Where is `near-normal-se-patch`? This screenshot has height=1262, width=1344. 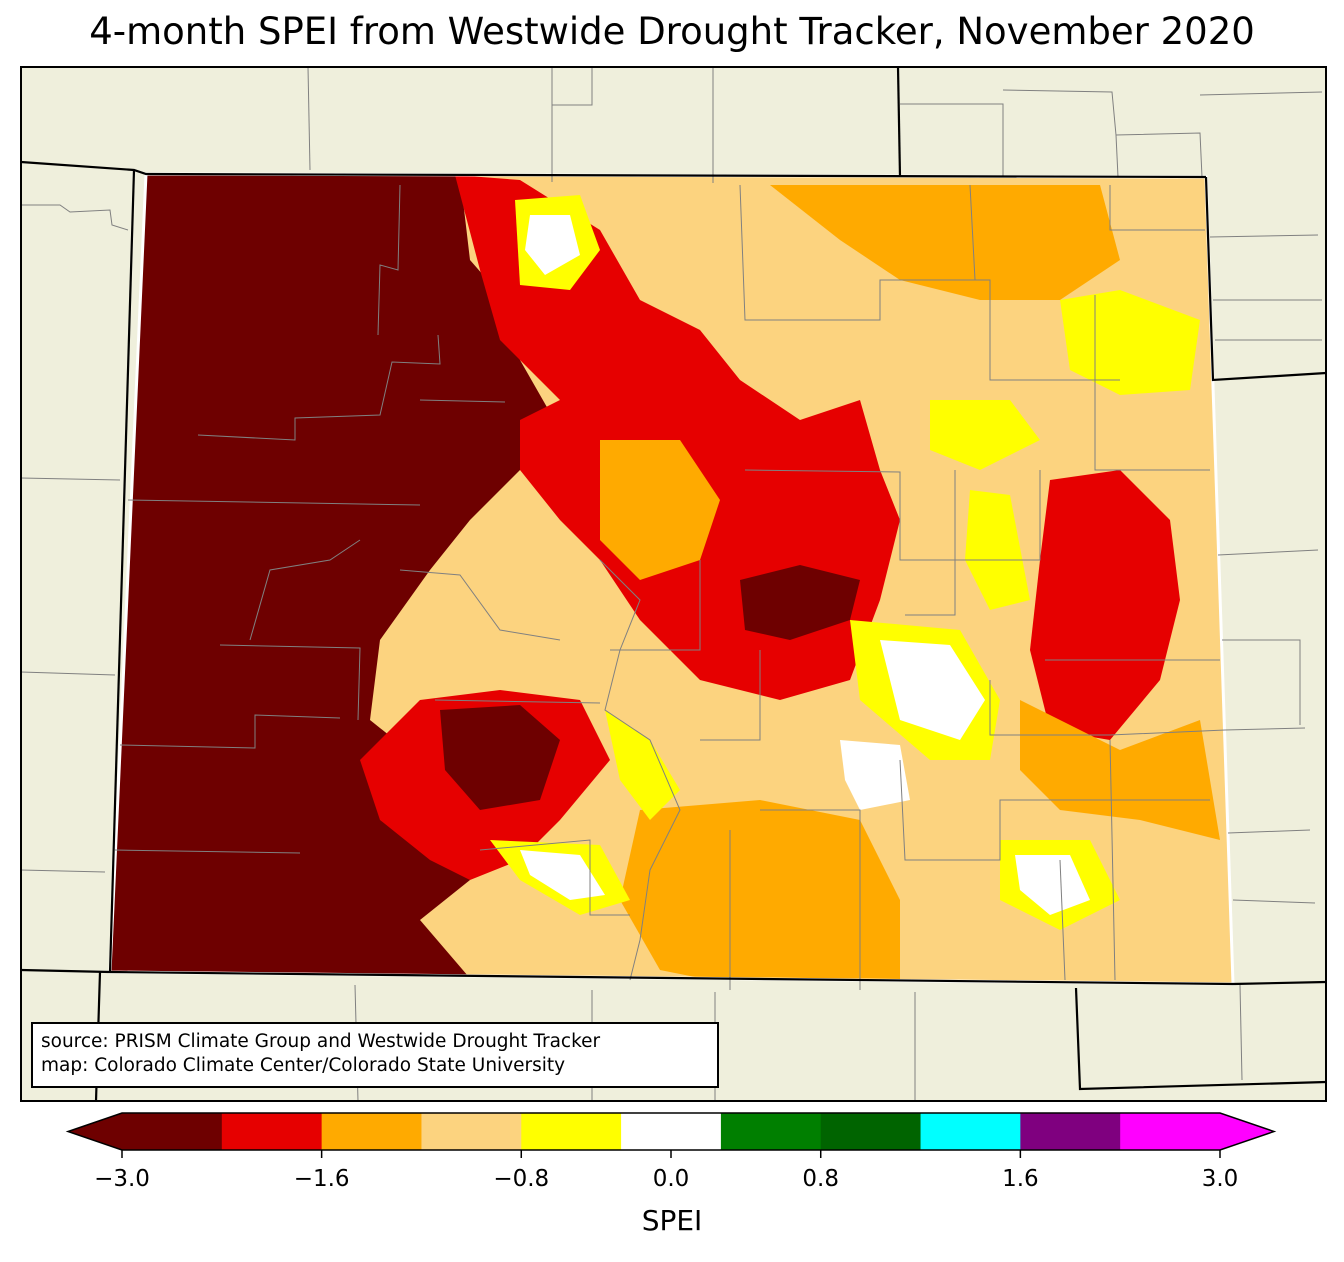
near-normal-se-patch is located at coordinates (875, 775).